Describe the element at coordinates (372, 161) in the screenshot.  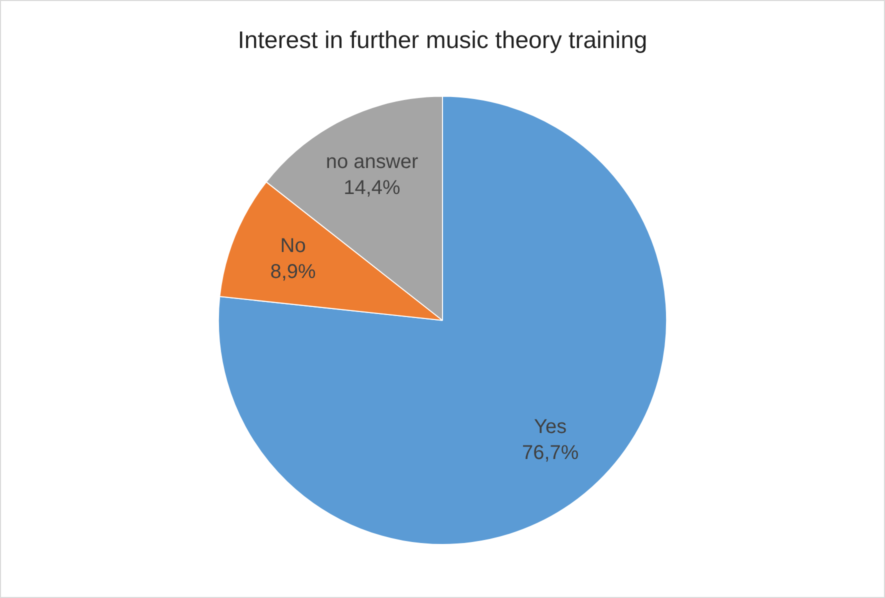
I see `slice-label: no answer` at that location.